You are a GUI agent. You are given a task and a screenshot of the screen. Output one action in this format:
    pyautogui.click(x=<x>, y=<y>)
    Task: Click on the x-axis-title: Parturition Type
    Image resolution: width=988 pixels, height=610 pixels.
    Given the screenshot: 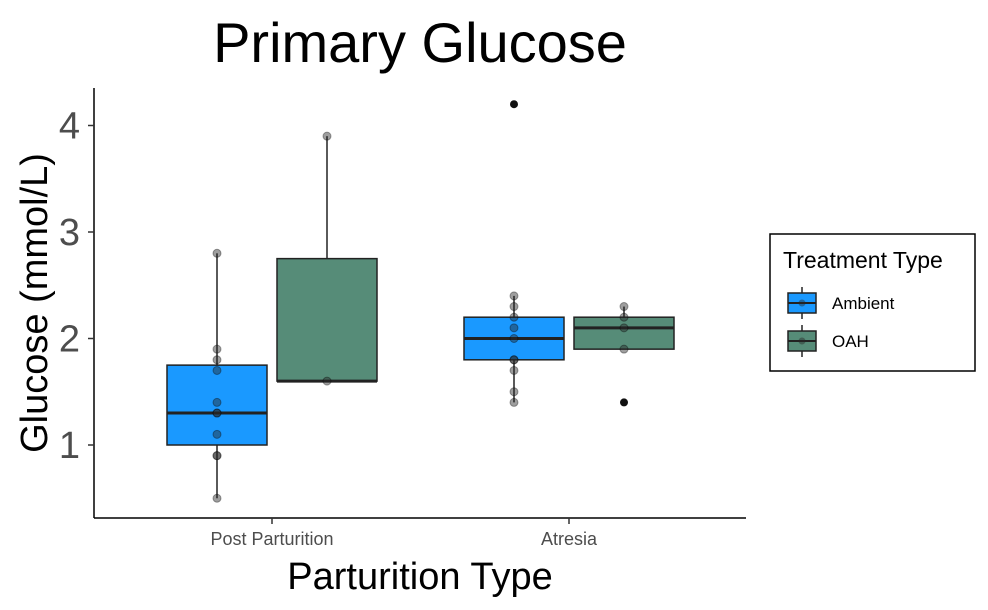 What is the action you would take?
    pyautogui.click(x=419, y=577)
    